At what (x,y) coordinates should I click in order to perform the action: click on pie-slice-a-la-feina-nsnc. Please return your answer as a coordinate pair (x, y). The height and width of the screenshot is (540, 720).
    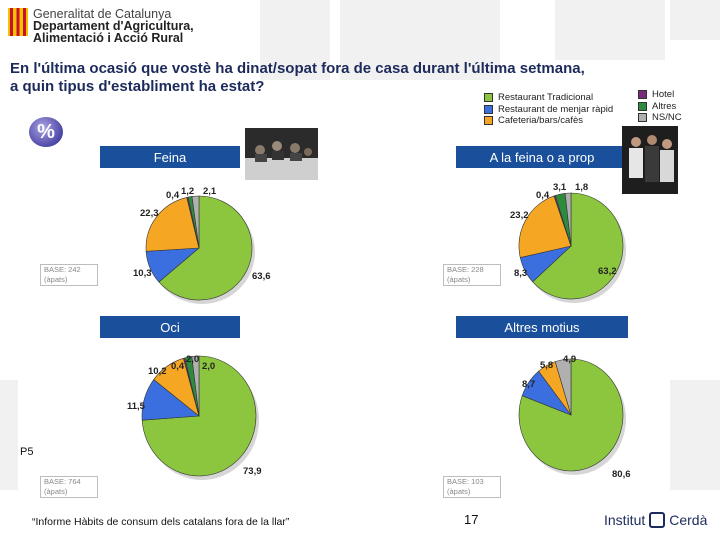
    Looking at the image, I should click on (568, 219).